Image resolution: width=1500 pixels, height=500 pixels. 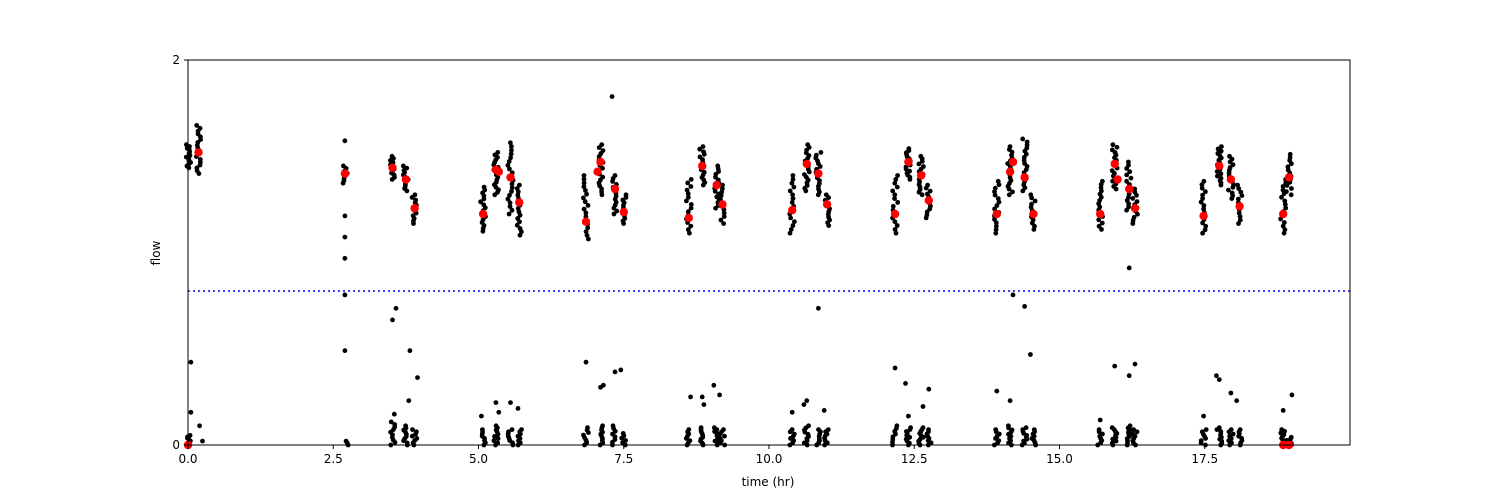 What do you see at coordinates (768, 482) in the screenshot?
I see `x-axis-label: time (hr)` at bounding box center [768, 482].